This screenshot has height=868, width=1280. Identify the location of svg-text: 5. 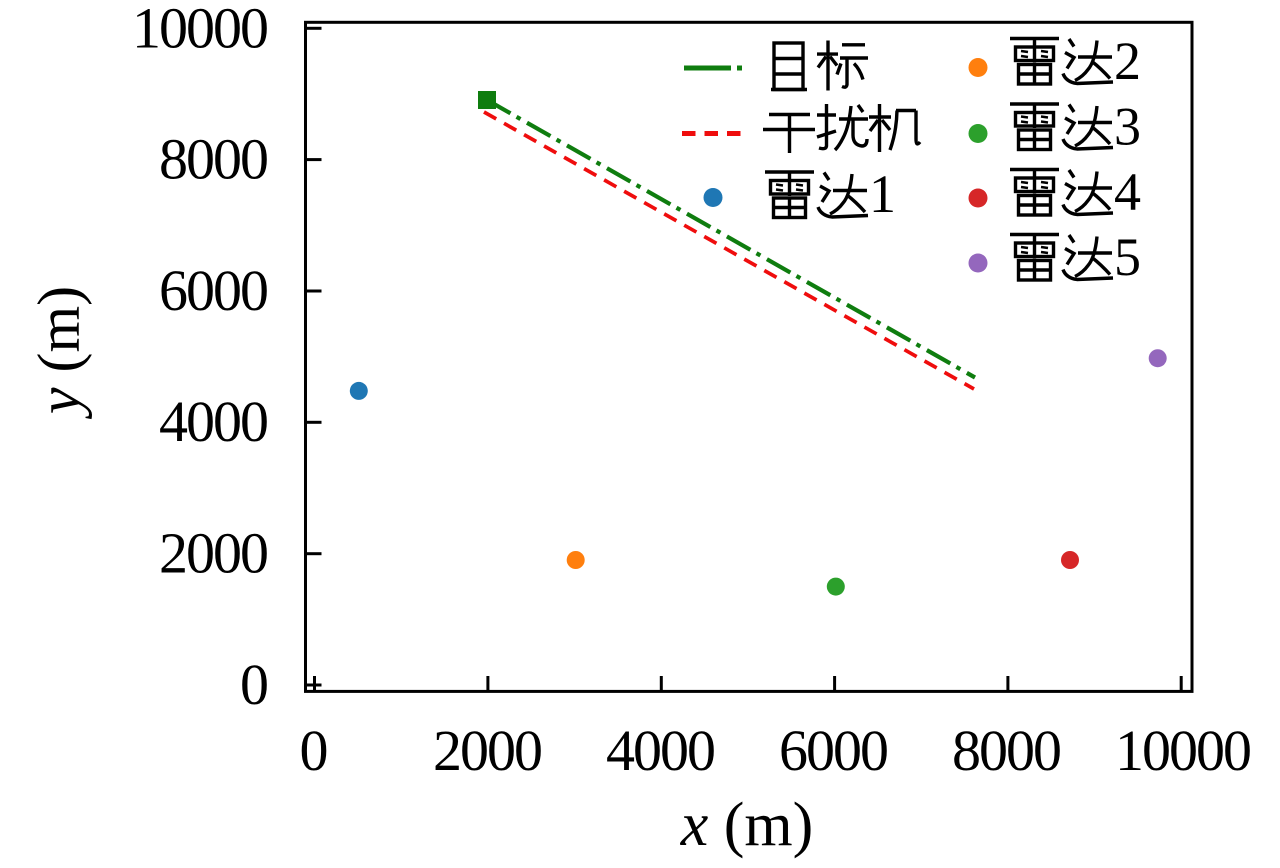
(1127, 257).